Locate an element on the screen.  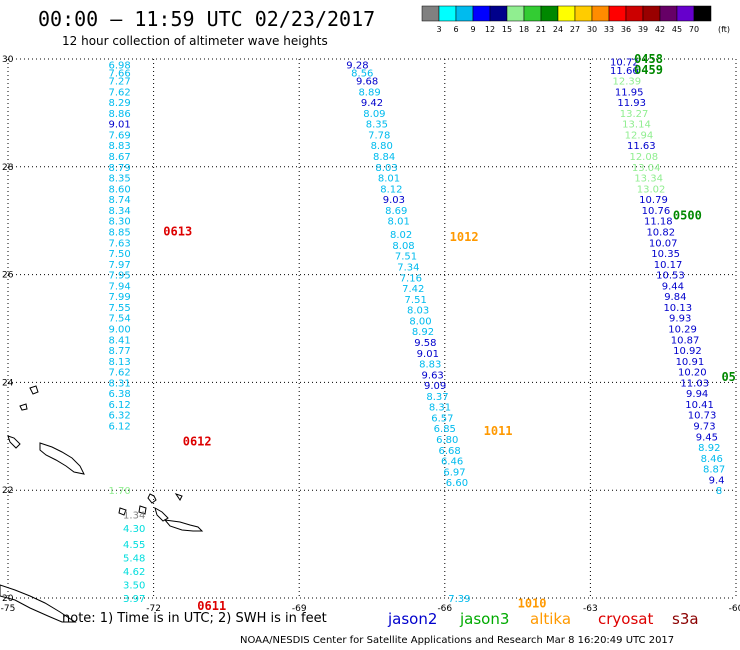
swh-value: 7.34 is located at coordinates (408, 268).